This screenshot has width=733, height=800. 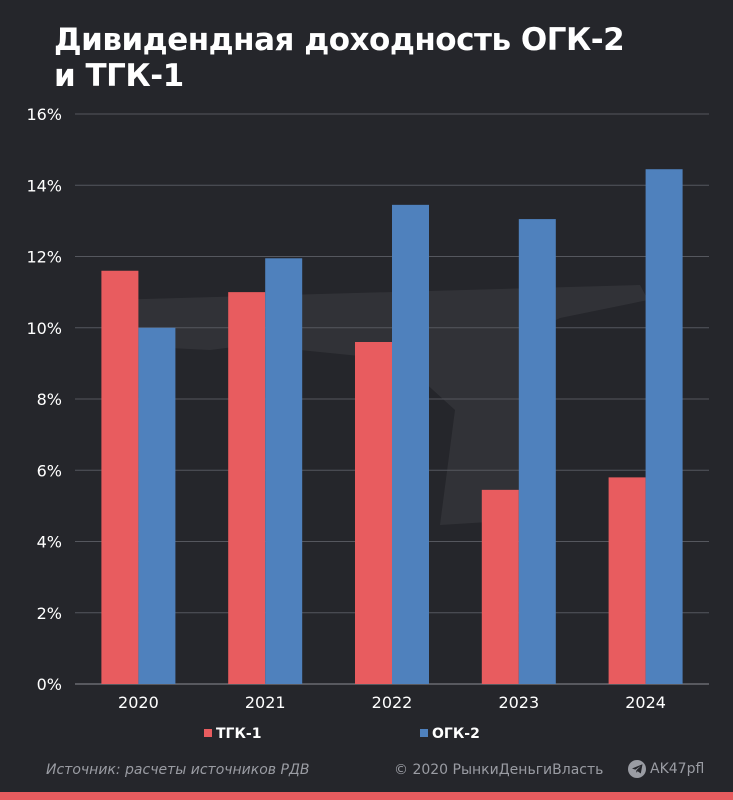 What do you see at coordinates (247, 488) in the screenshot?
I see `bar-ТГК-1-2021` at bounding box center [247, 488].